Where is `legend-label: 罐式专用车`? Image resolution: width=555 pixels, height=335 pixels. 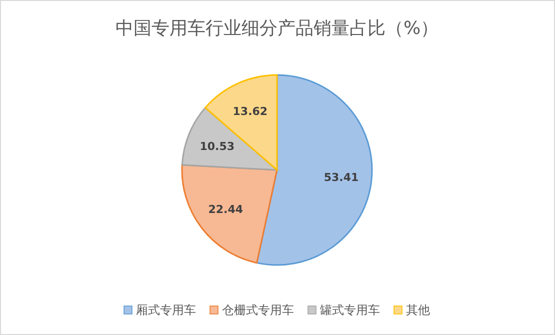 legend-label: 罐式专用车 is located at coordinates (350, 310).